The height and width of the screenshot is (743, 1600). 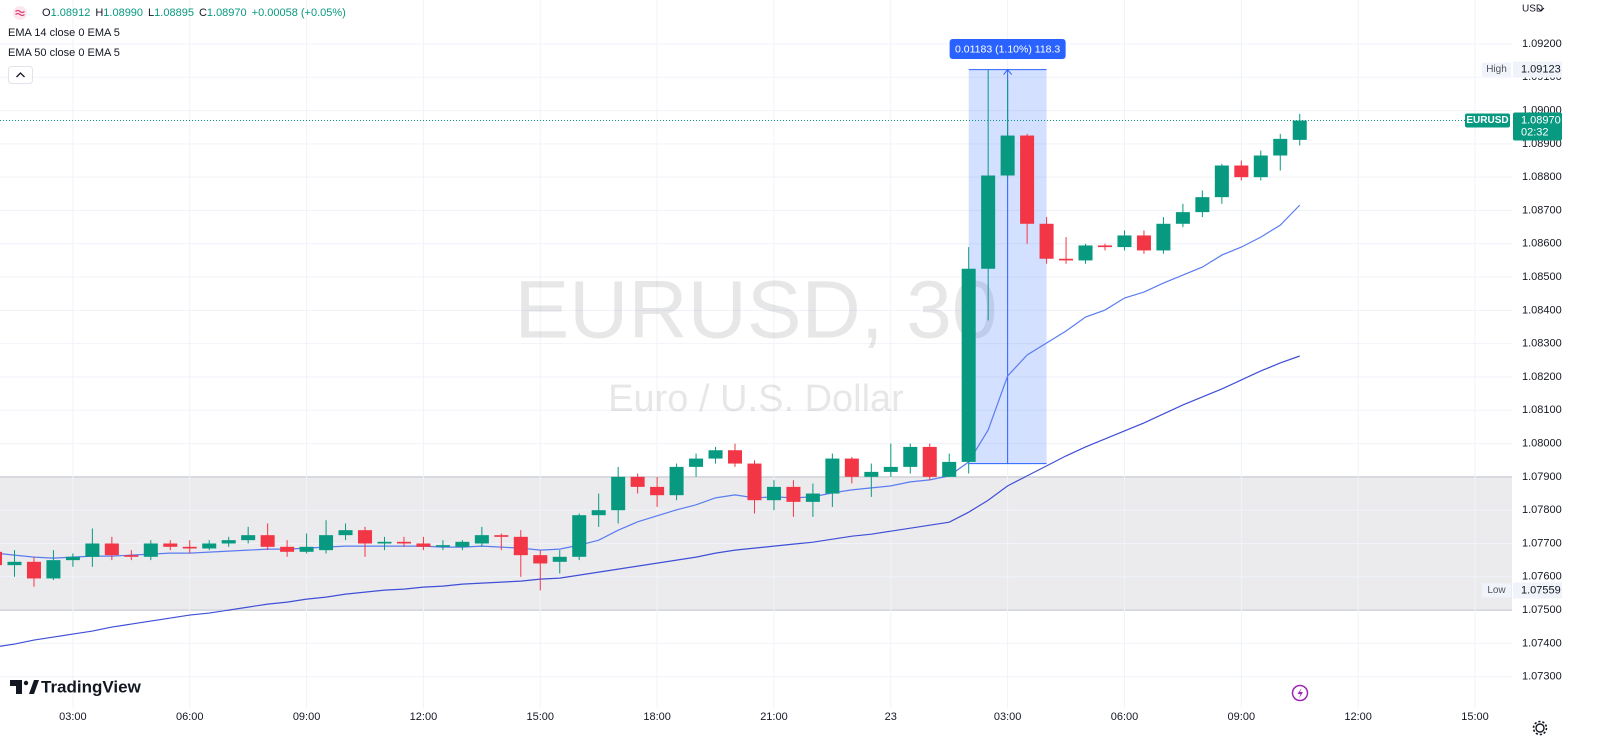 I want to click on indicator-legend: EMA 14 close 0 EMA 5, so click(x=64, y=33).